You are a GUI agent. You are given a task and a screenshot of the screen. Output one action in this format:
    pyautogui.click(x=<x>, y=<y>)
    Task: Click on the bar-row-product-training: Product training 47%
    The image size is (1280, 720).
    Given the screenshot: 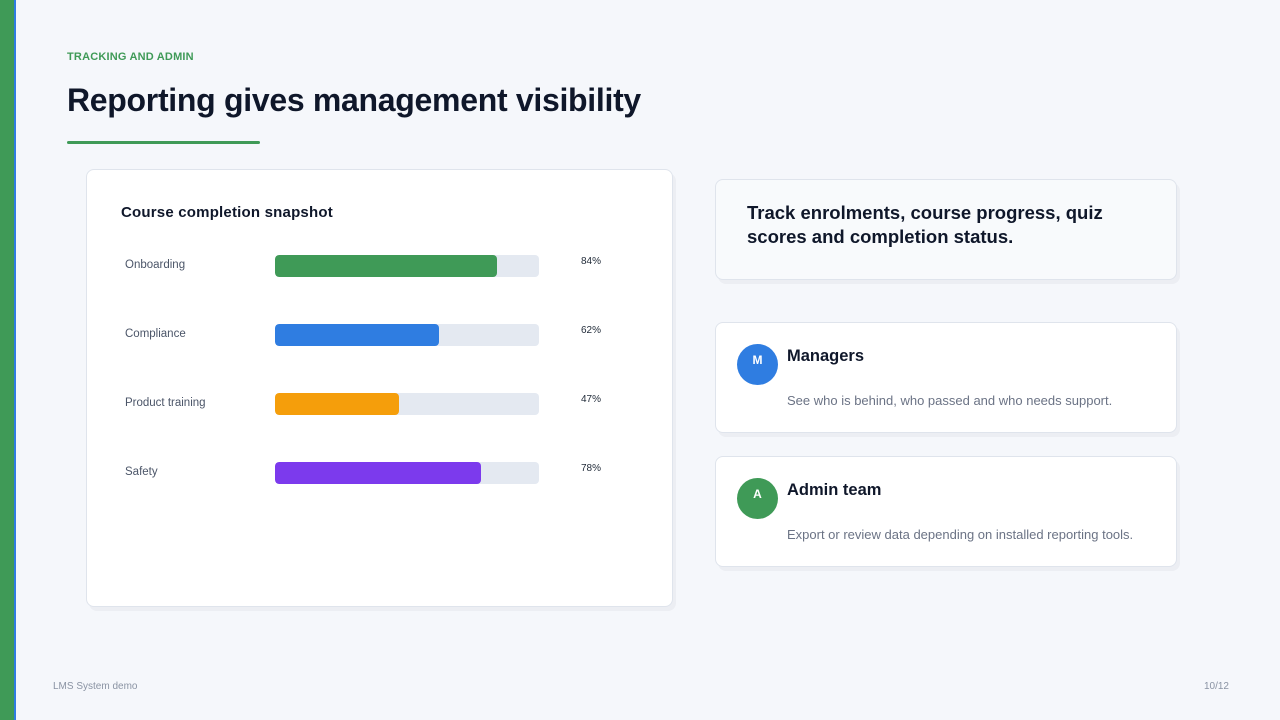 What is the action you would take?
    pyautogui.click(x=379, y=402)
    